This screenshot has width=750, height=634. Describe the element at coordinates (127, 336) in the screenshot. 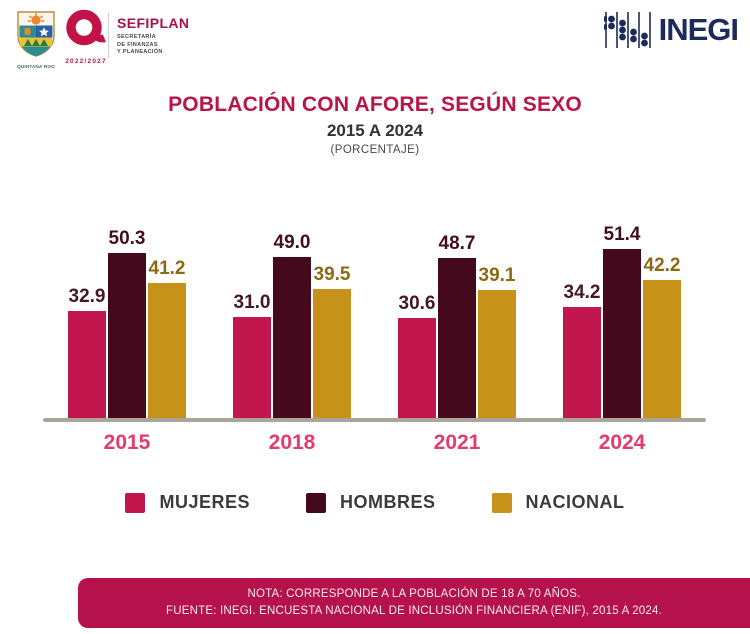

I see `bar-hombres-2015` at that location.